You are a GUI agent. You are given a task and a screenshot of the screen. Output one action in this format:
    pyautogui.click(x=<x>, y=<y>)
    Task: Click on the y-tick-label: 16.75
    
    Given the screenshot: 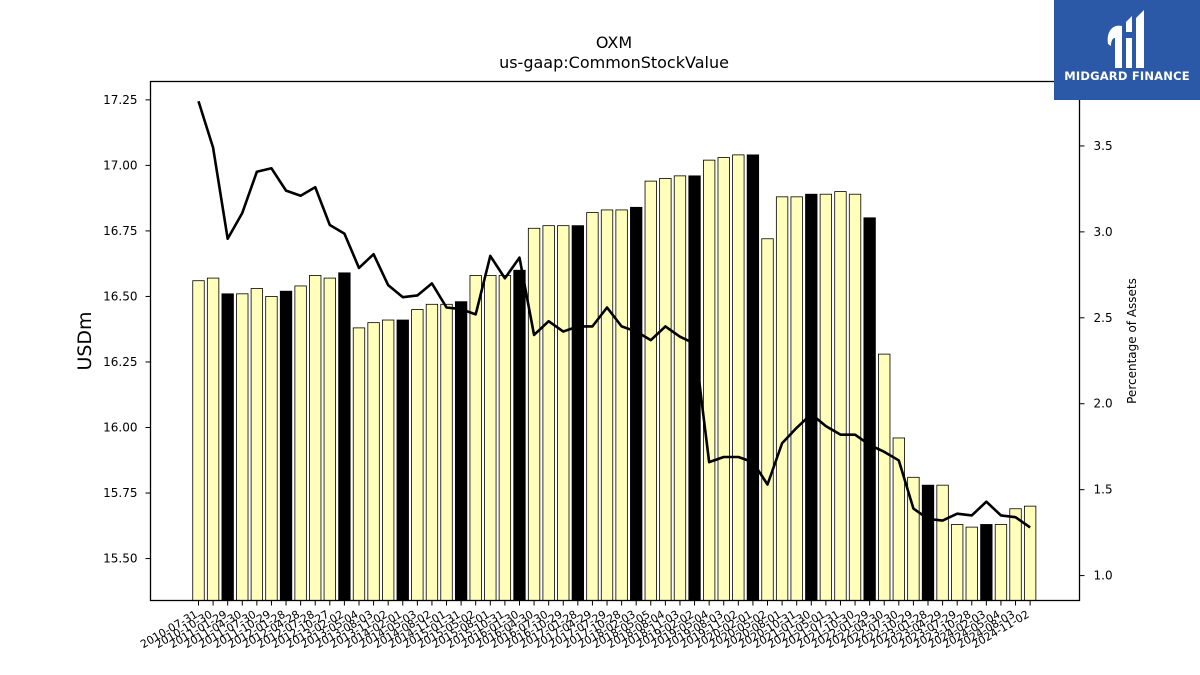 What is the action you would take?
    pyautogui.click(x=120, y=231)
    